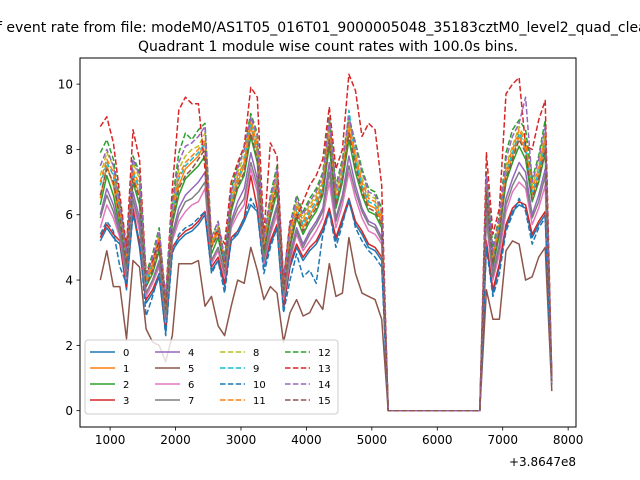 This screenshot has width=640, height=480. I want to click on legend-label-2: 2, so click(126, 385).